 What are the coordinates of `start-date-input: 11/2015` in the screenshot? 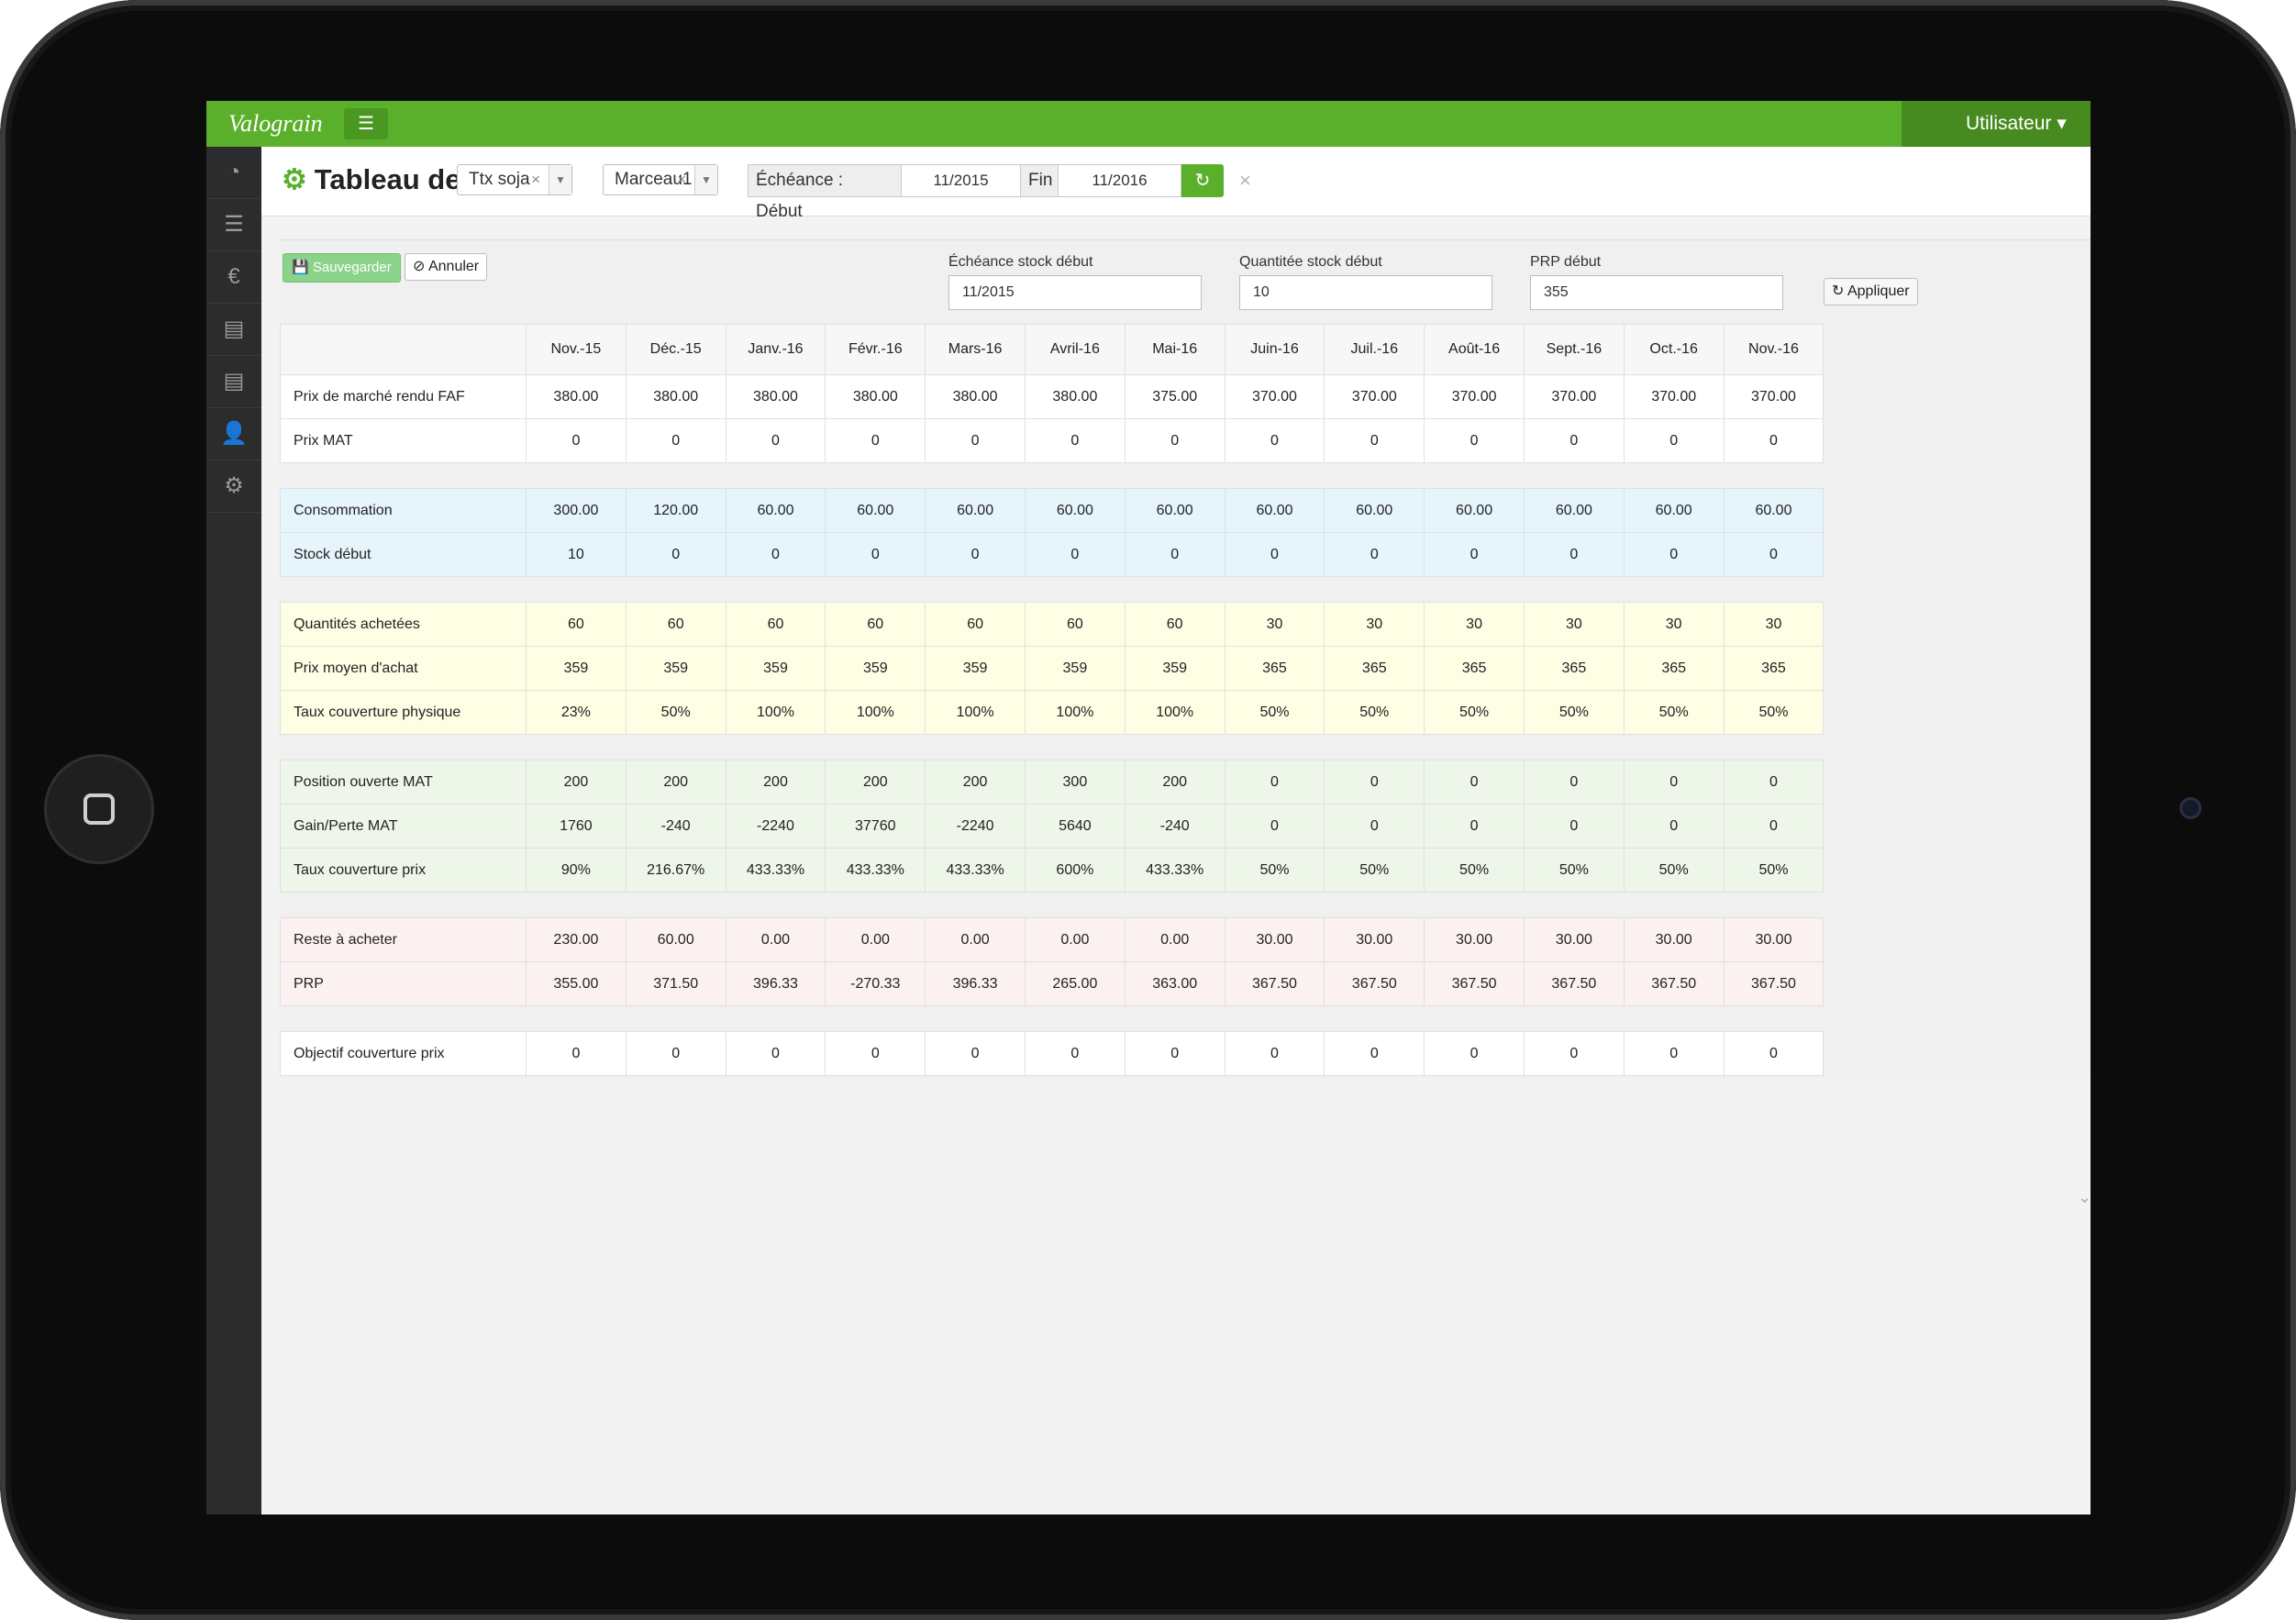 It's located at (961, 180).